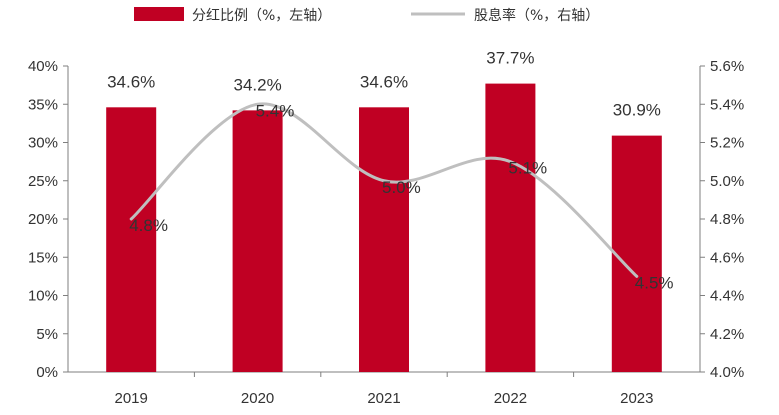 Image resolution: width=779 pixels, height=415 pixels. I want to click on bar-value-label: 34.2%, so click(257, 84).